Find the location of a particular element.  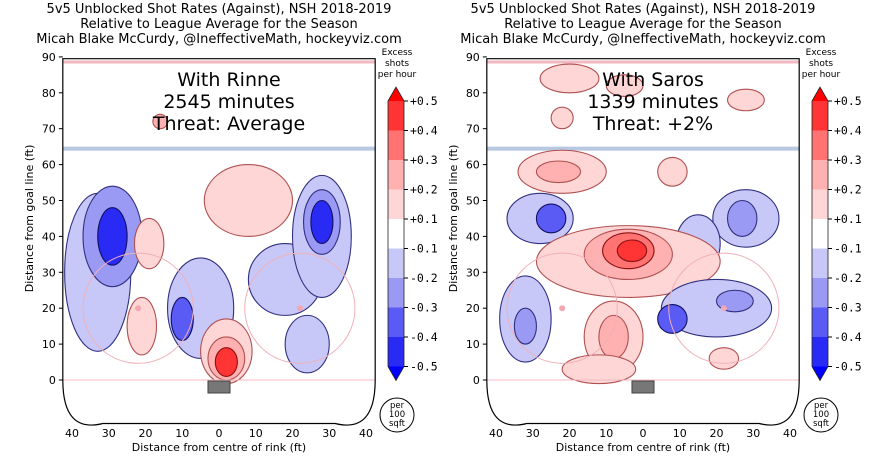

y-tick-label: 90 is located at coordinates (49, 57).